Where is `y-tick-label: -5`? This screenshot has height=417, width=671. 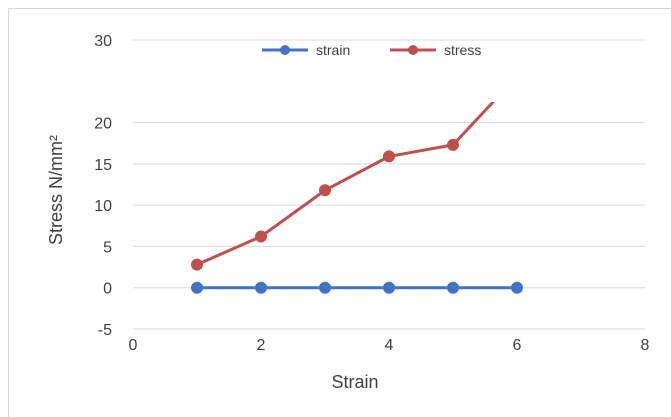
y-tick-label: -5 is located at coordinates (105, 330).